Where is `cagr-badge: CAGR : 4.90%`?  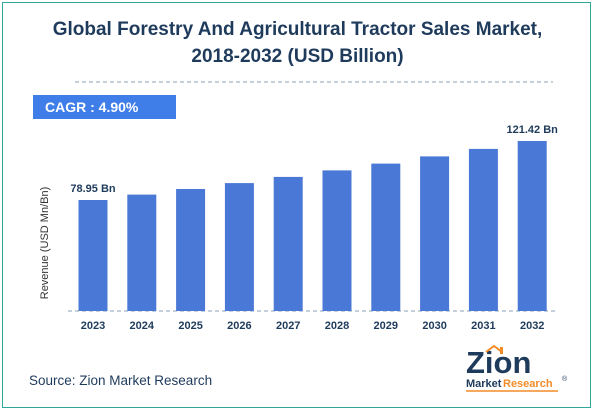 cagr-badge: CAGR : 4.90% is located at coordinates (104, 107).